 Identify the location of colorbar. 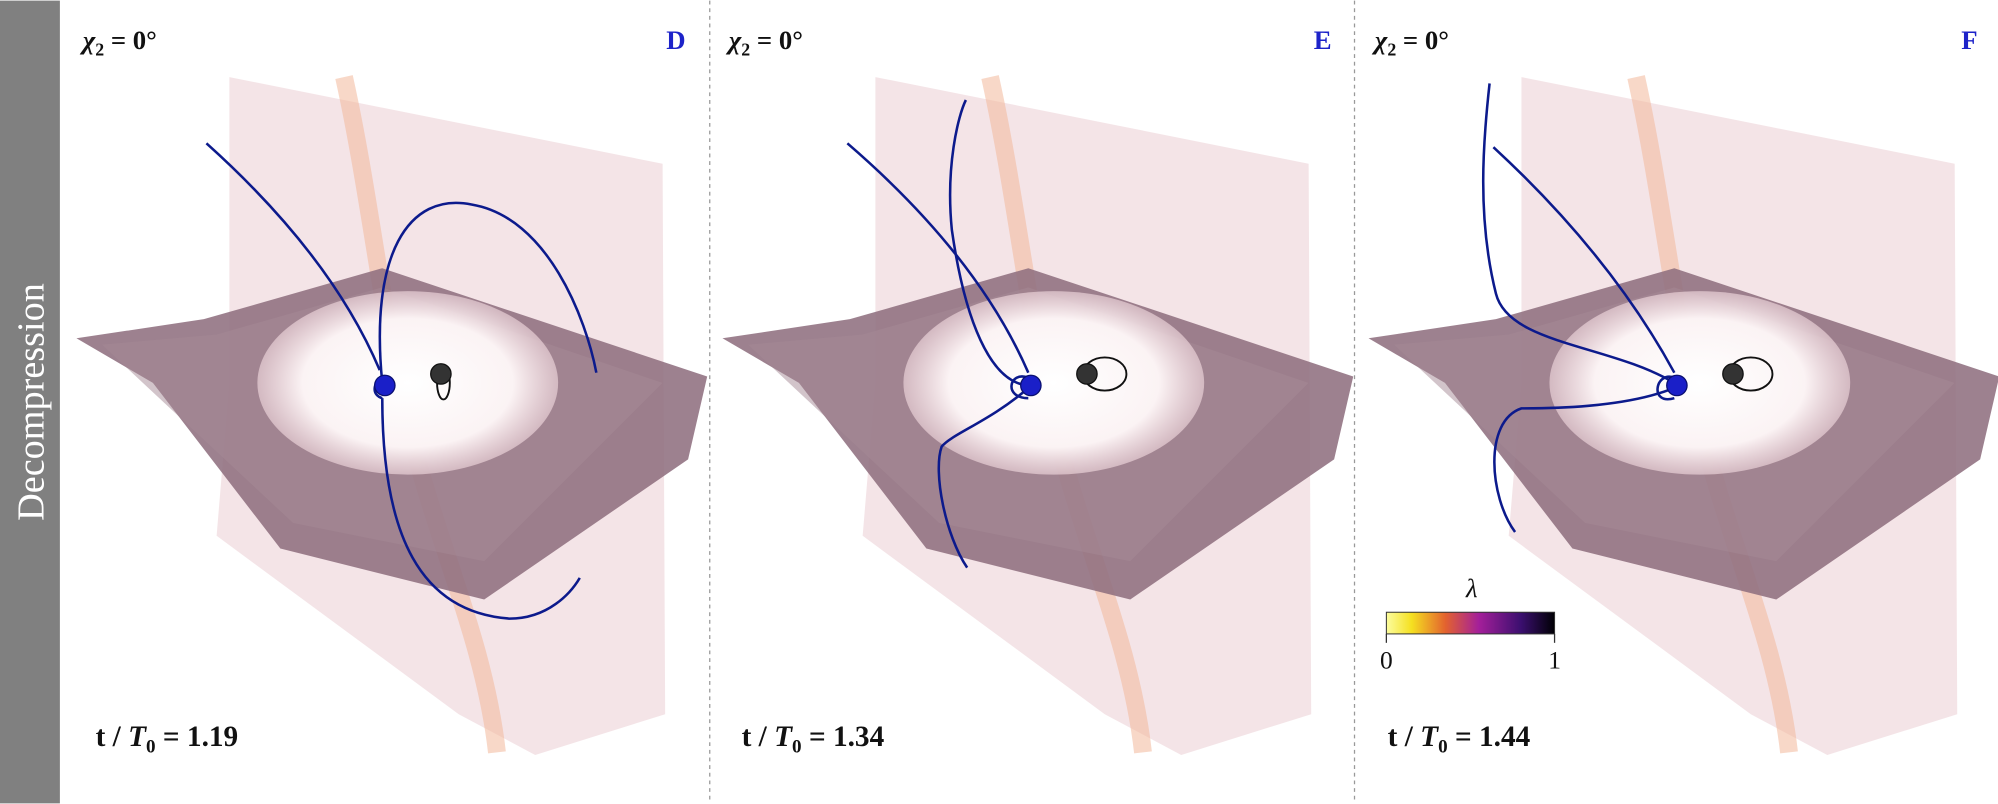
(1470, 623).